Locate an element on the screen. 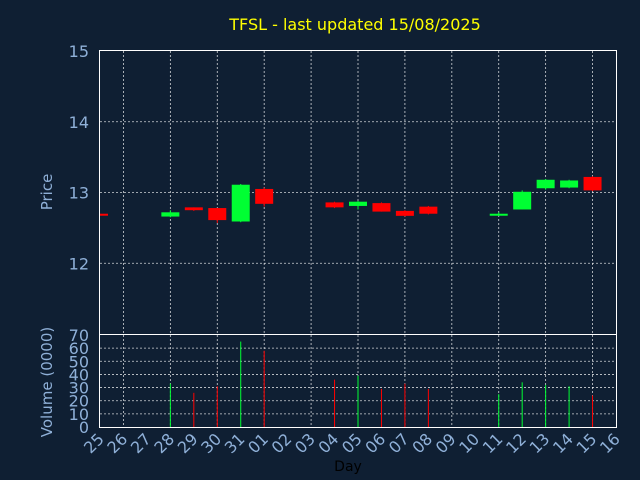  candle-layer is located at coordinates (350, 199).